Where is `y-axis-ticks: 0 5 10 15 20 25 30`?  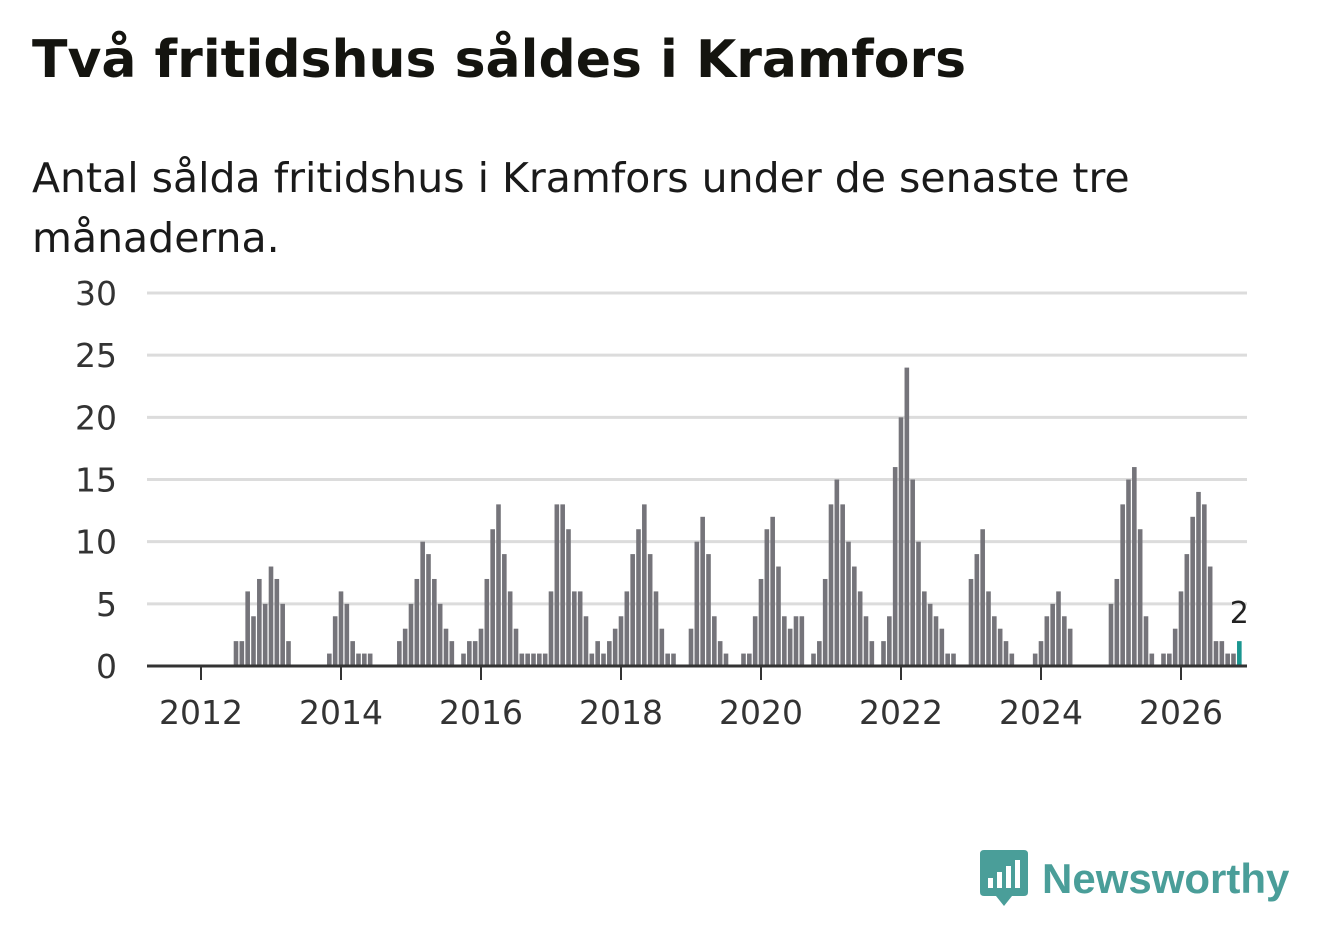 y-axis-ticks: 0 5 10 15 20 25 30 is located at coordinates (96, 480).